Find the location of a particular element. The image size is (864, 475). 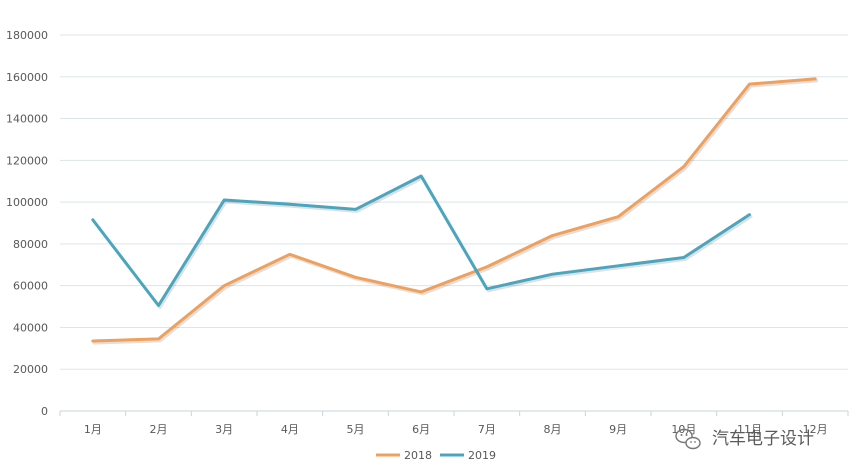

legend-label: 2019 is located at coordinates (482, 455).